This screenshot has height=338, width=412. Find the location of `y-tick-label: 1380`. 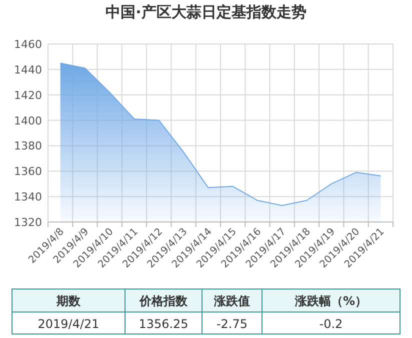

y-tick-label: 1380 is located at coordinates (28, 146).